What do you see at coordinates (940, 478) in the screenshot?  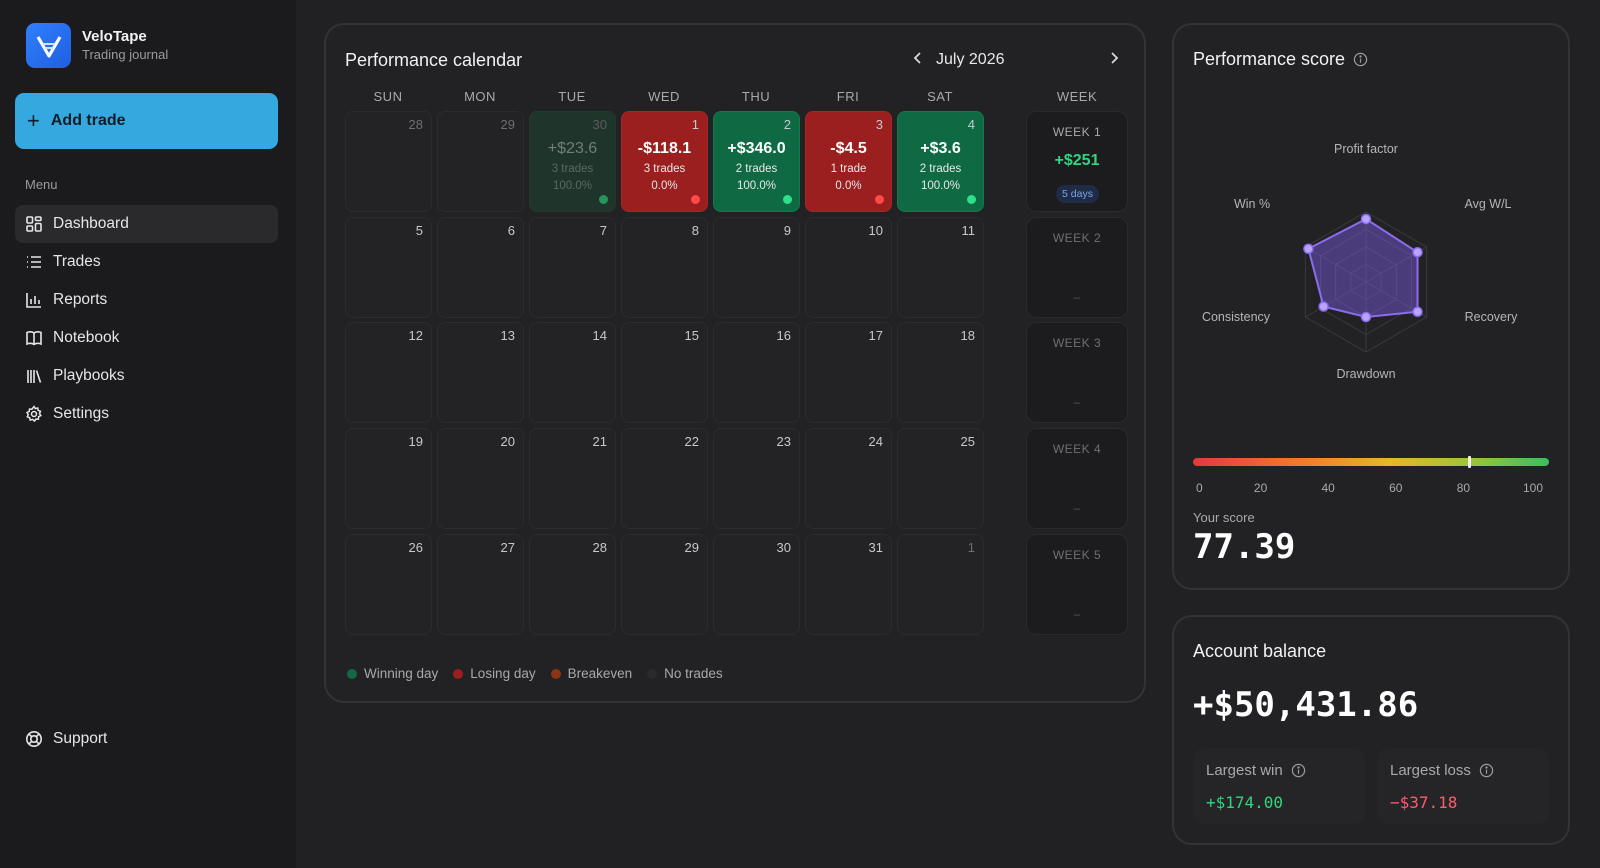 I see `calendar-day: 25` at bounding box center [940, 478].